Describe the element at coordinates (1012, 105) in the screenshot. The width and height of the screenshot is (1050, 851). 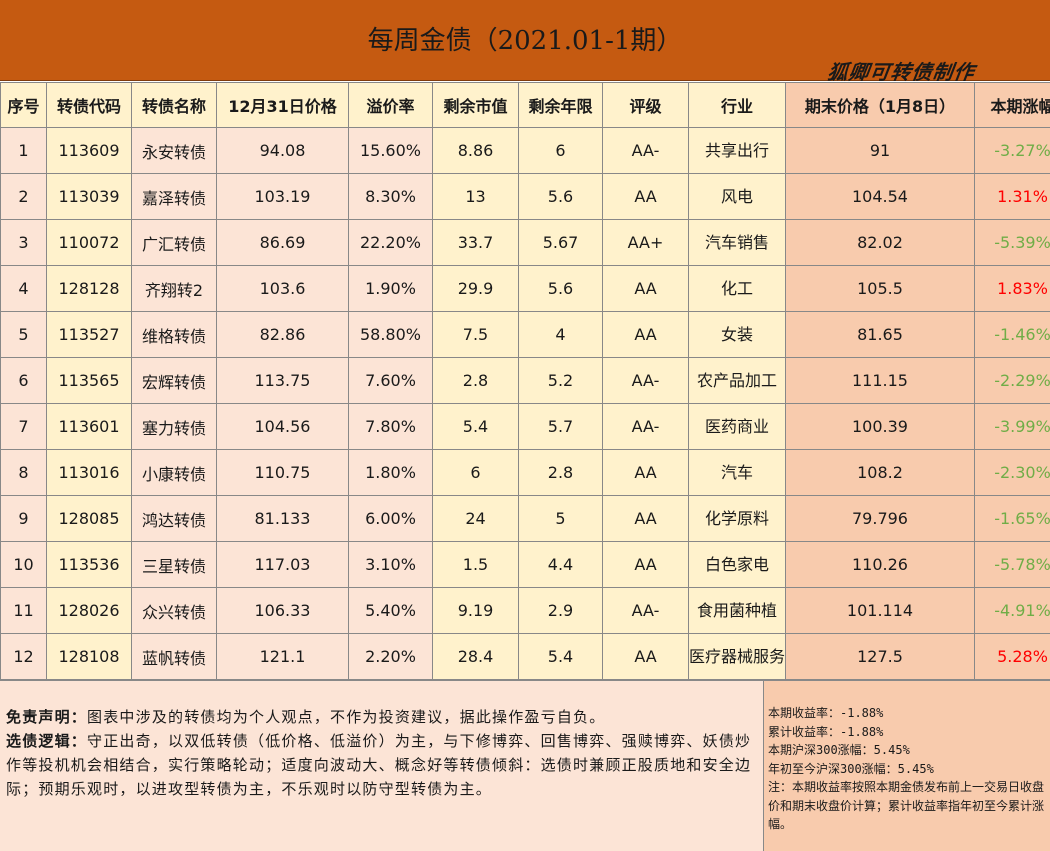
I see `header-change: 本期涨幅` at that location.